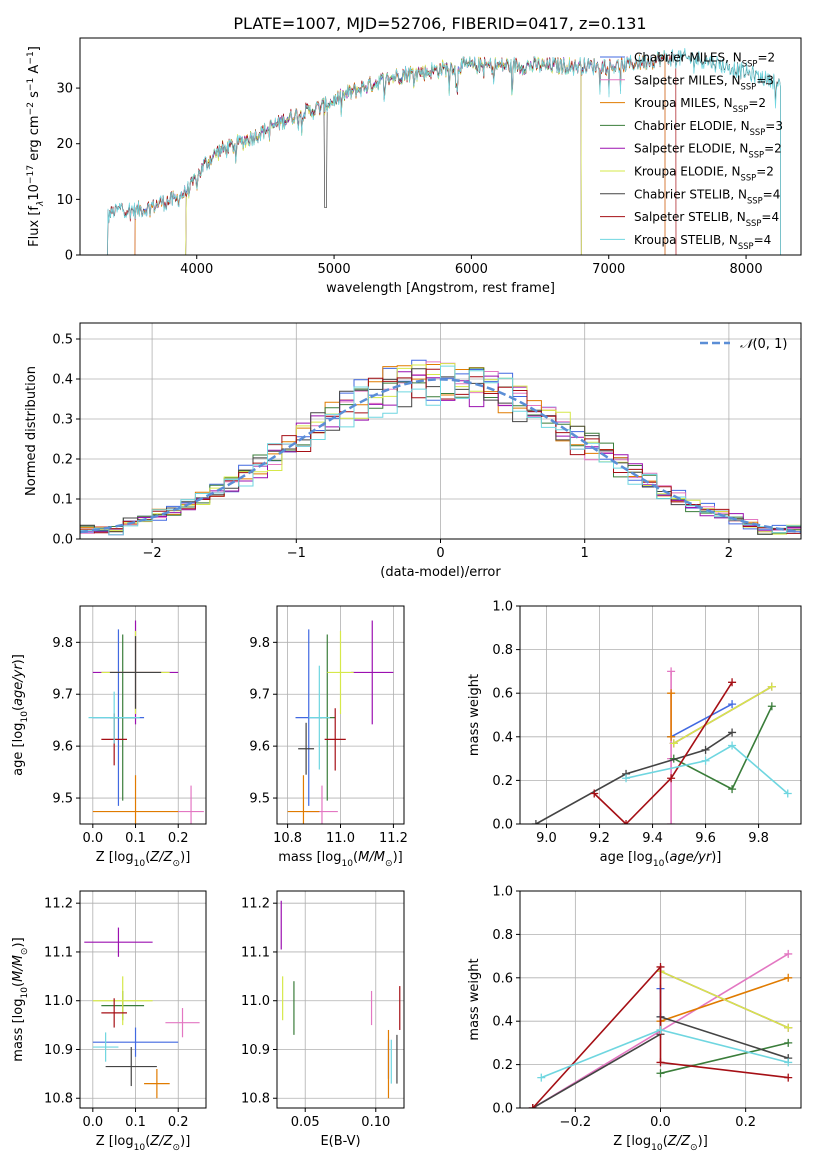 The height and width of the screenshot is (1170, 819). I want to click on y-tick-label: 11.0, so click(58, 1001).